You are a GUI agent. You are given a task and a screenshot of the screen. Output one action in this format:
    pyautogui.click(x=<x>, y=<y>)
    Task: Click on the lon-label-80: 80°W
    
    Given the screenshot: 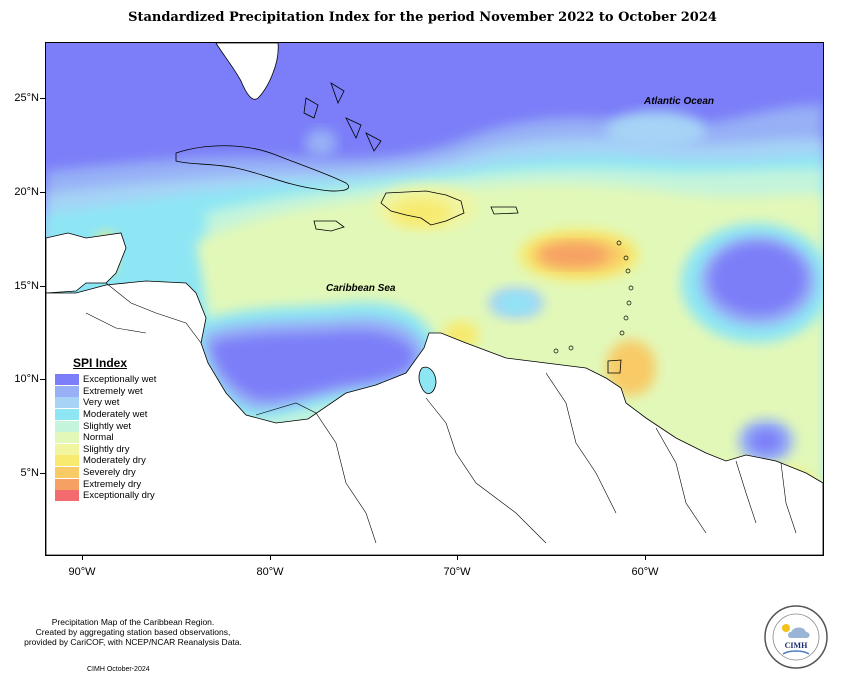 What is the action you would take?
    pyautogui.click(x=270, y=572)
    